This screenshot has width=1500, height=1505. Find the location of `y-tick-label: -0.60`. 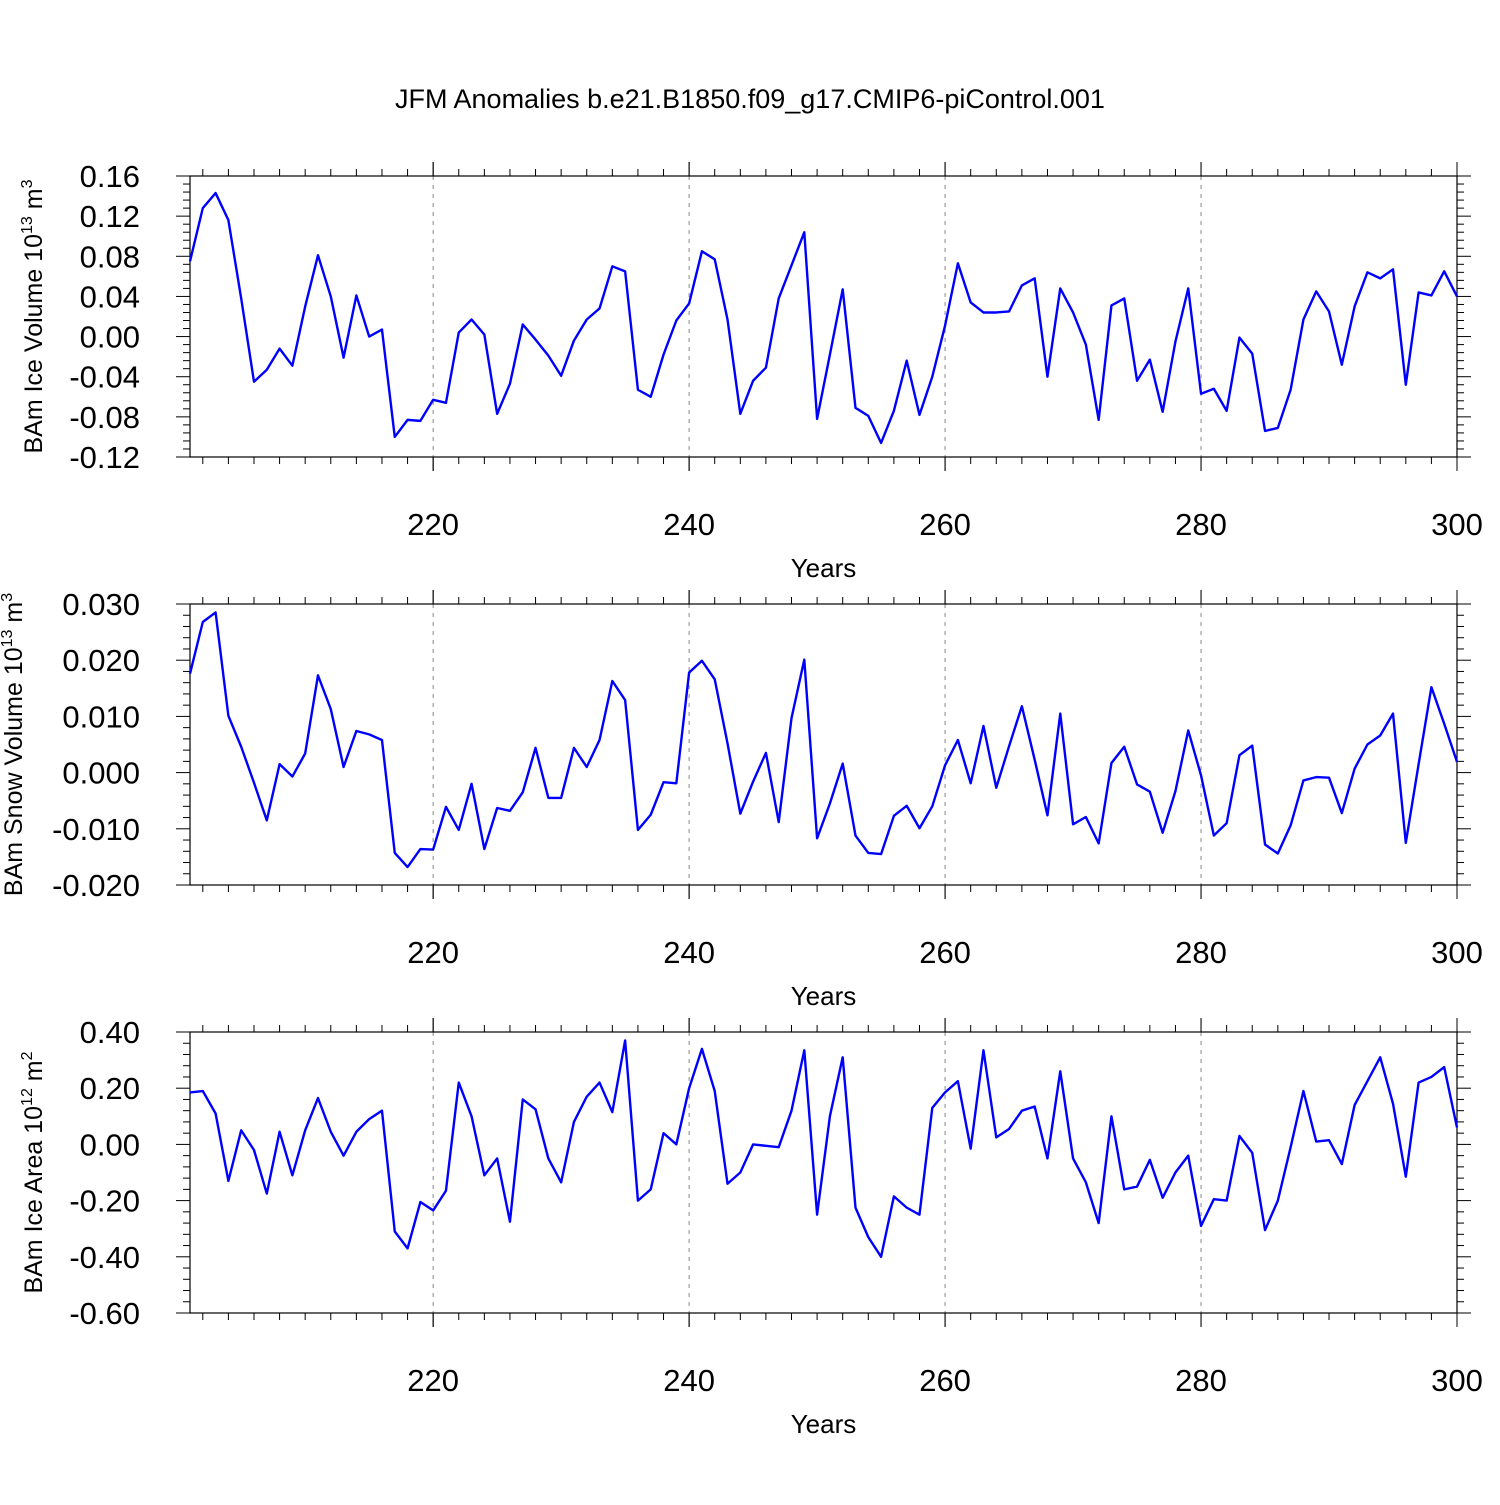

y-tick-label: -0.60 is located at coordinates (104, 1313).